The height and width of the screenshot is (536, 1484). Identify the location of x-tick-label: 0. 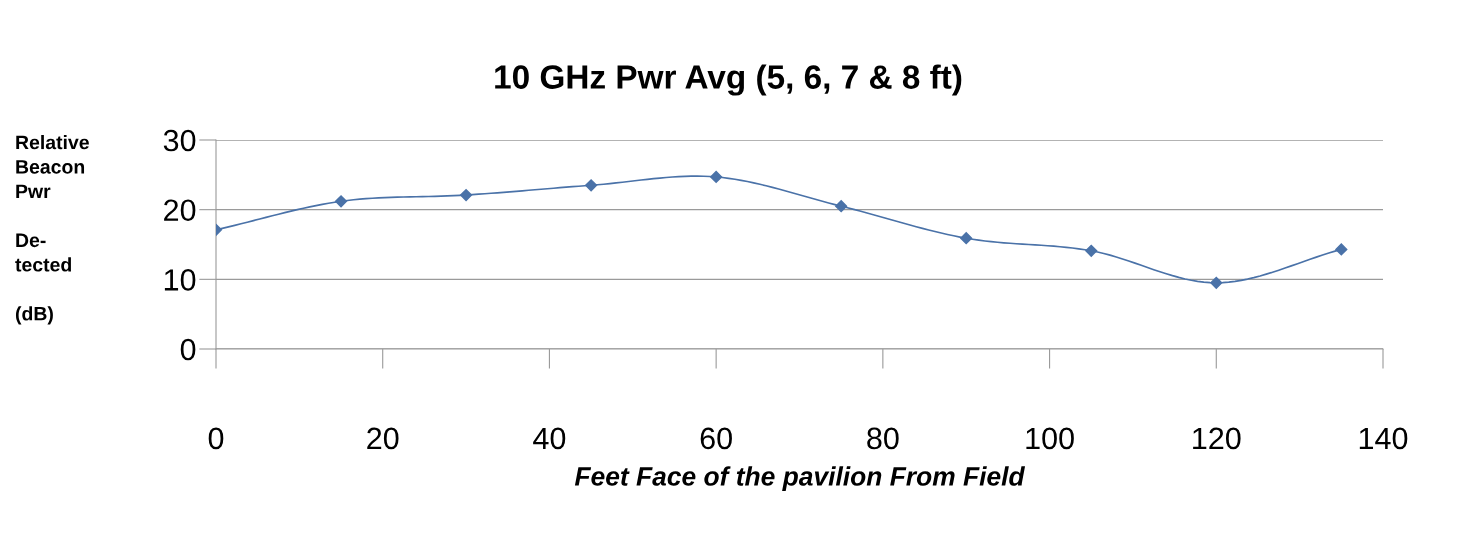
(216, 438).